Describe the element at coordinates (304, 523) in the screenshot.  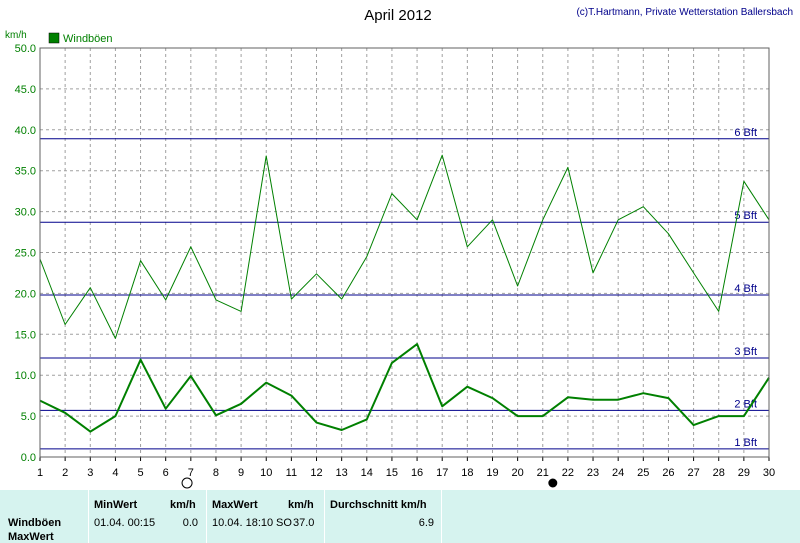
I see `max-value: 37.0` at that location.